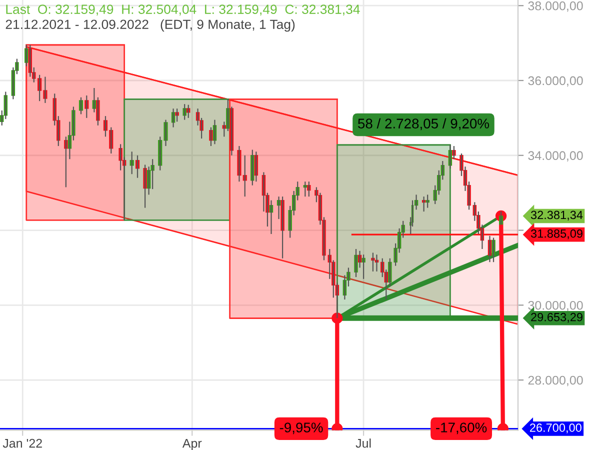 This screenshot has width=595, height=450. Describe the element at coordinates (556, 234) in the screenshot. I see `annotation: 31.885,09` at that location.